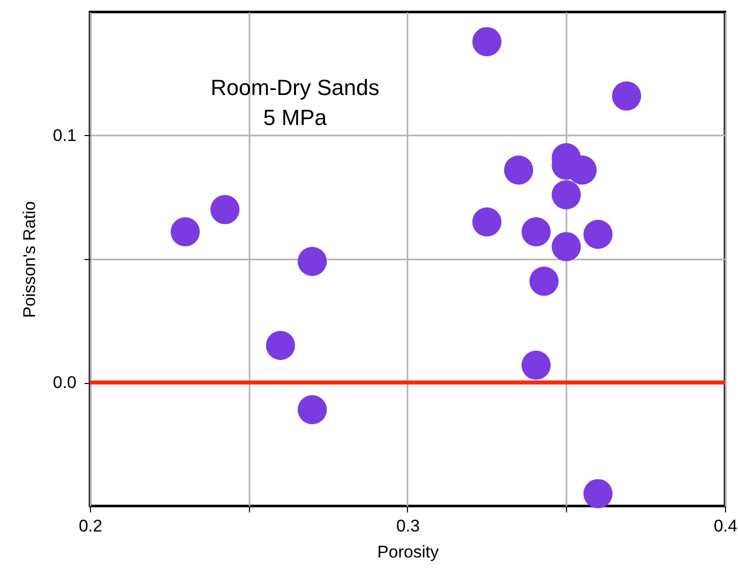 The height and width of the screenshot is (574, 738). What do you see at coordinates (295, 87) in the screenshot?
I see `annotation: Room-Dry Sands` at bounding box center [295, 87].